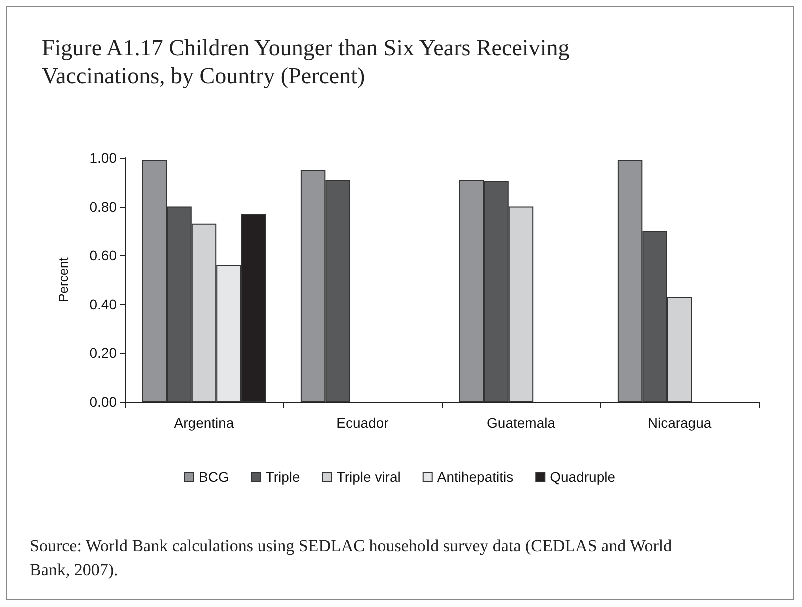  Describe the element at coordinates (214, 477) in the screenshot. I see `legend-label: BCG` at that location.